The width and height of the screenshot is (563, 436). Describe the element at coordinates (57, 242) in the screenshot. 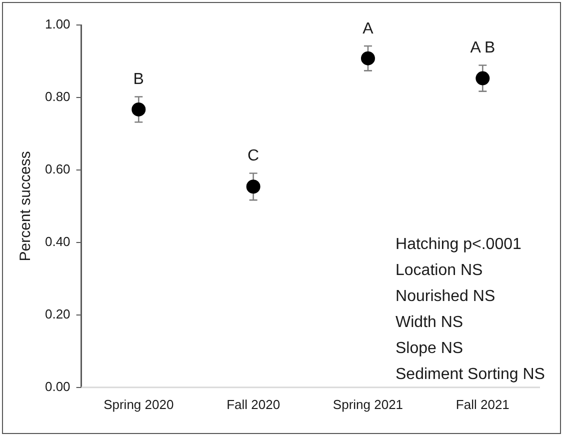

I see `y-tick-label: 0.40` at that location.